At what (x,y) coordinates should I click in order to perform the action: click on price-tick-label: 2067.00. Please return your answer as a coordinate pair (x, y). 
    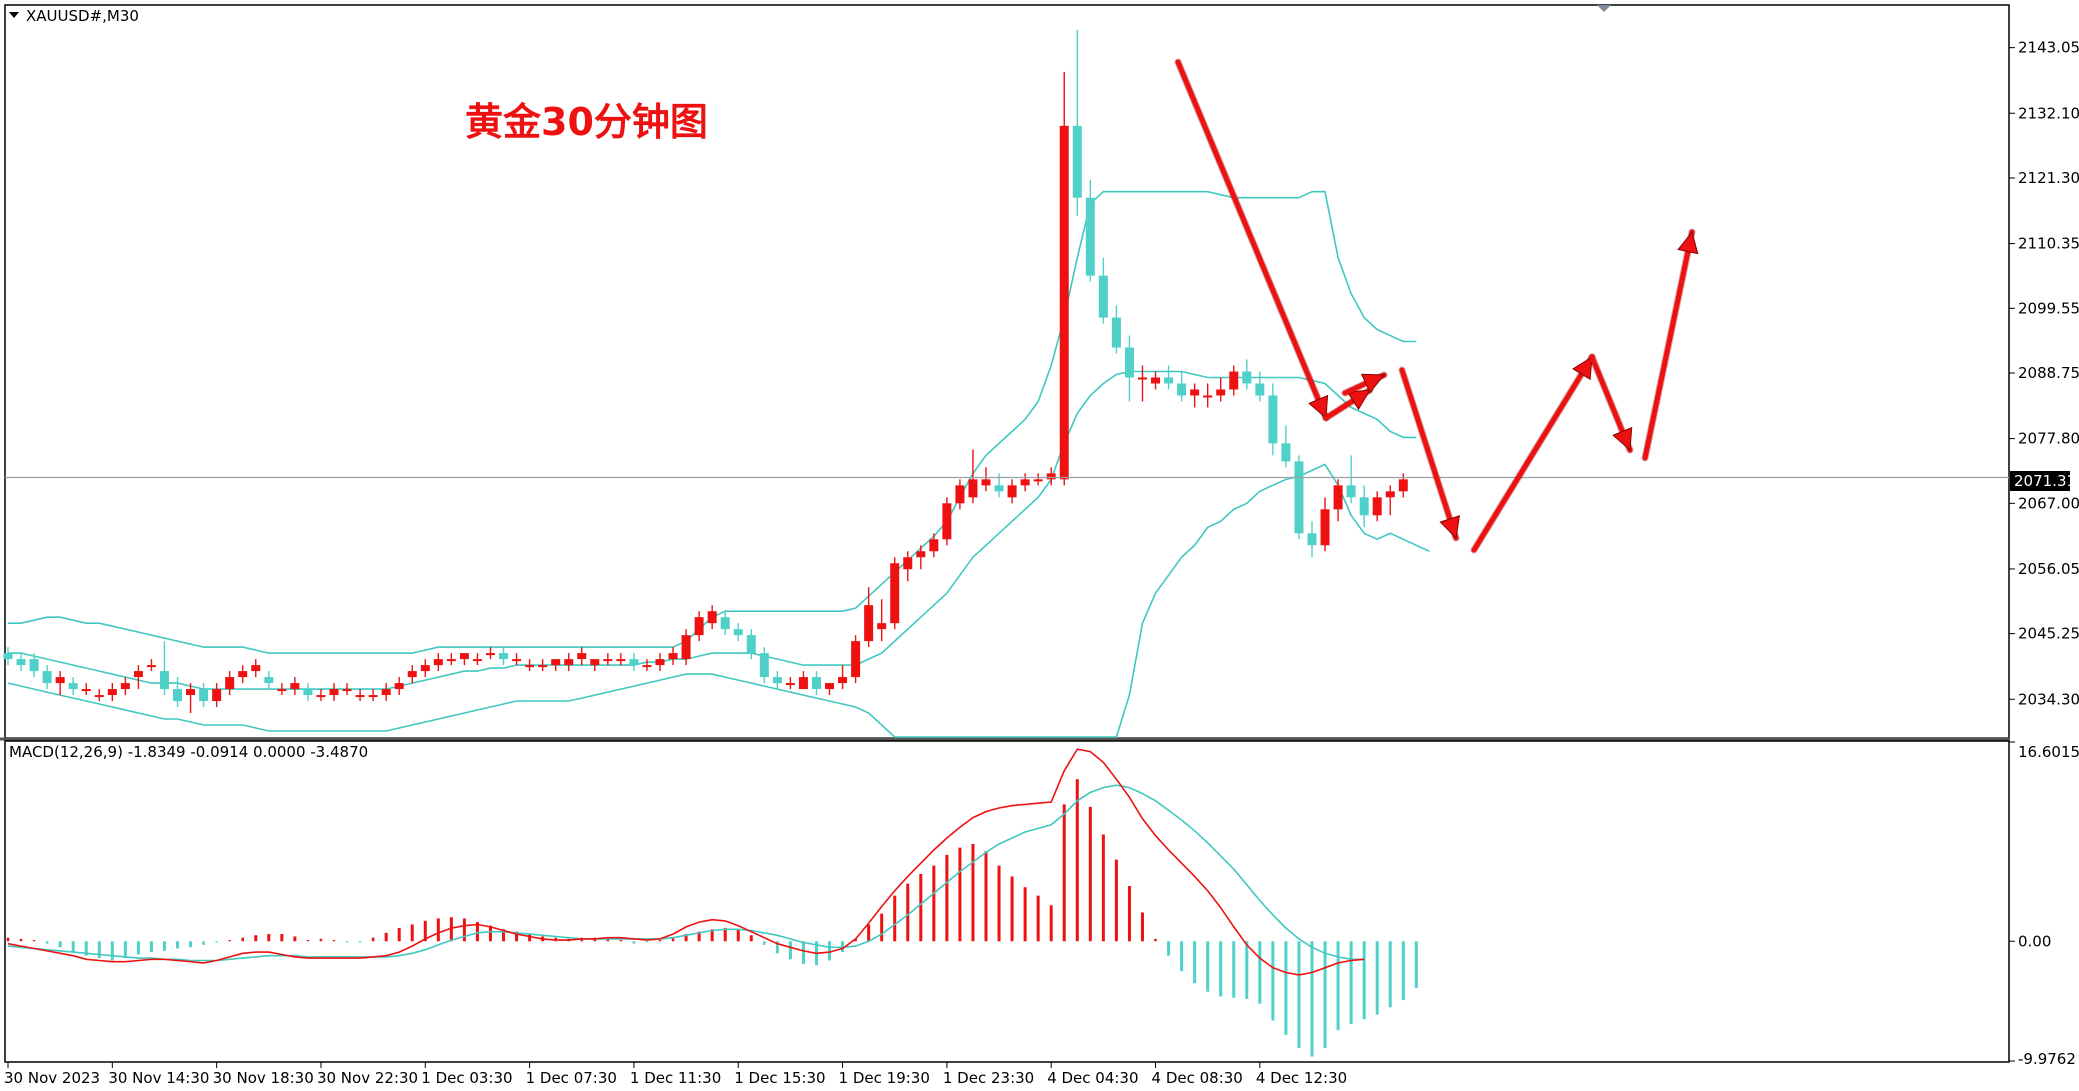
    Looking at the image, I should click on (2048, 503).